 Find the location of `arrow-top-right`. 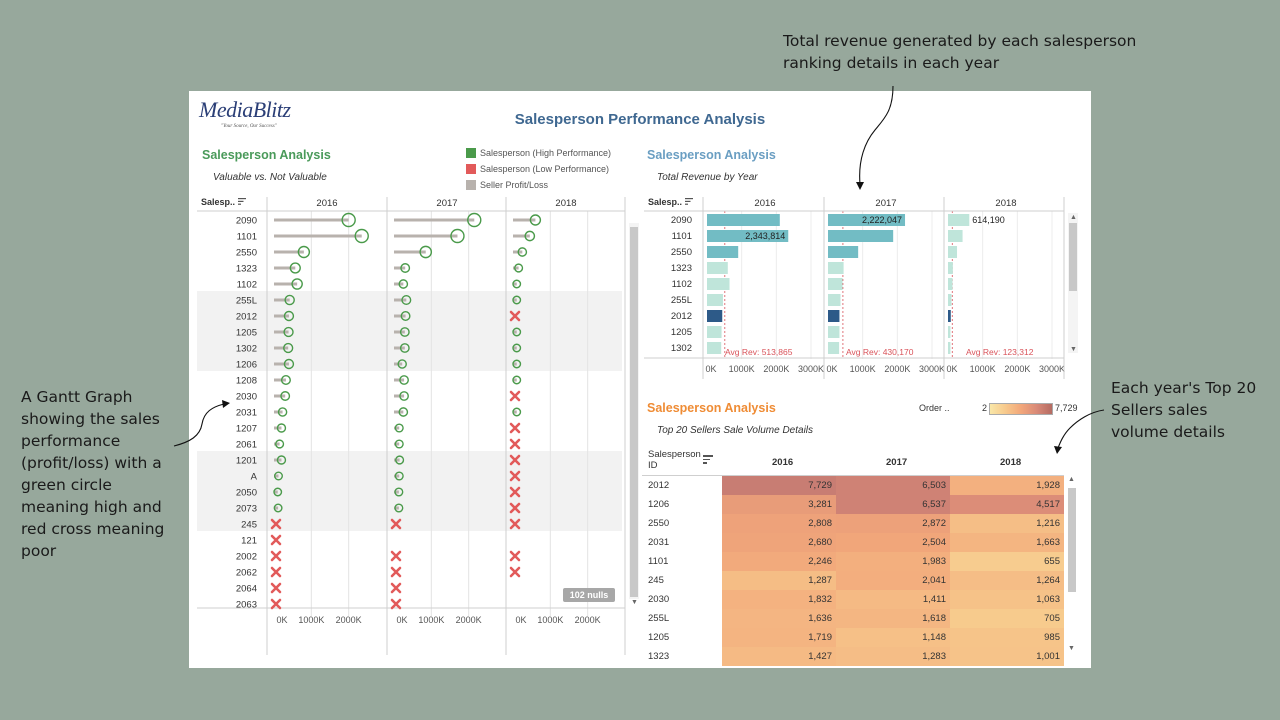

arrow-top-right is located at coordinates (876, 135).